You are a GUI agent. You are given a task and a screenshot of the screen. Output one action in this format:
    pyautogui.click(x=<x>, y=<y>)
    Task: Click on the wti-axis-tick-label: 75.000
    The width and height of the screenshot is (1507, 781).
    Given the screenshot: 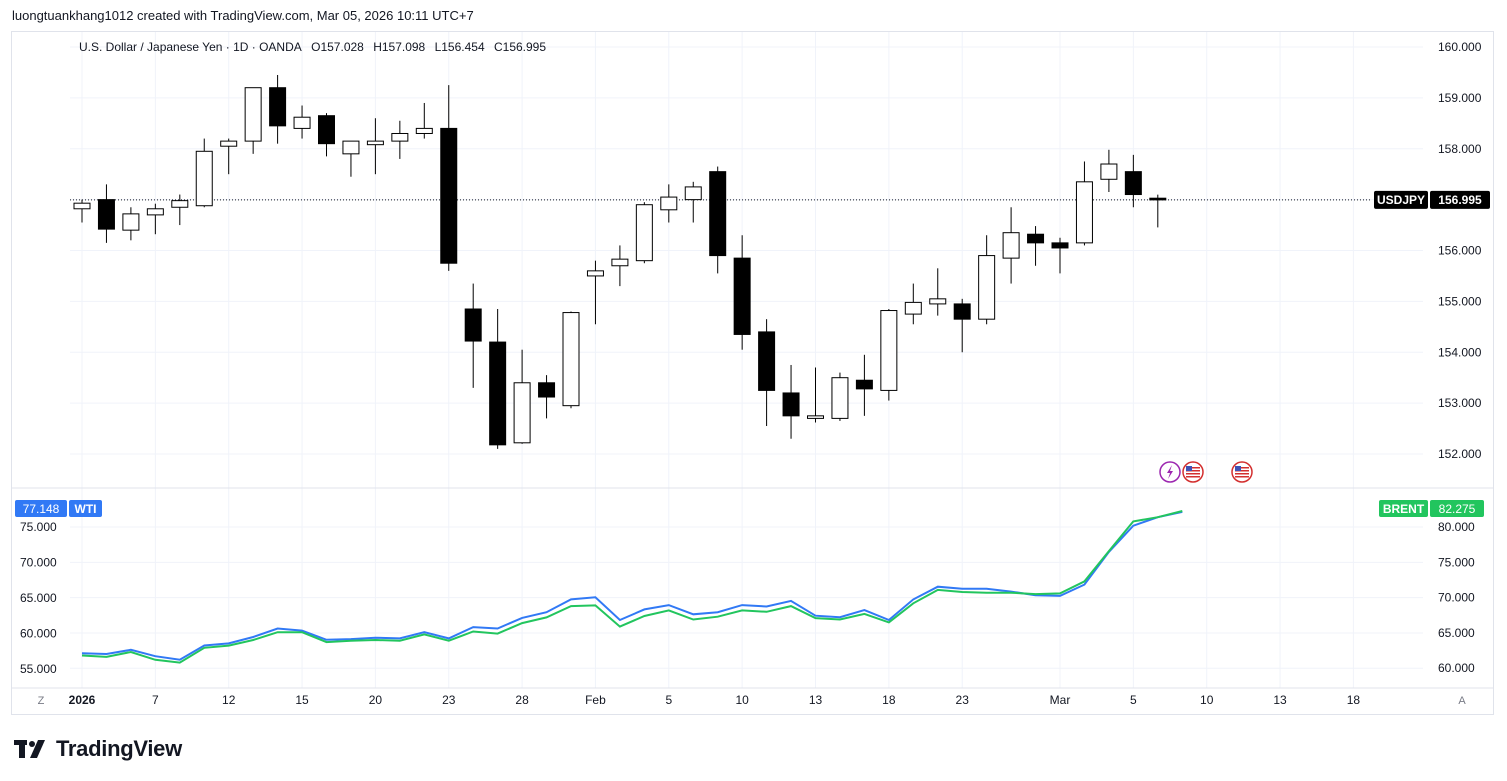 What is the action you would take?
    pyautogui.click(x=38, y=527)
    